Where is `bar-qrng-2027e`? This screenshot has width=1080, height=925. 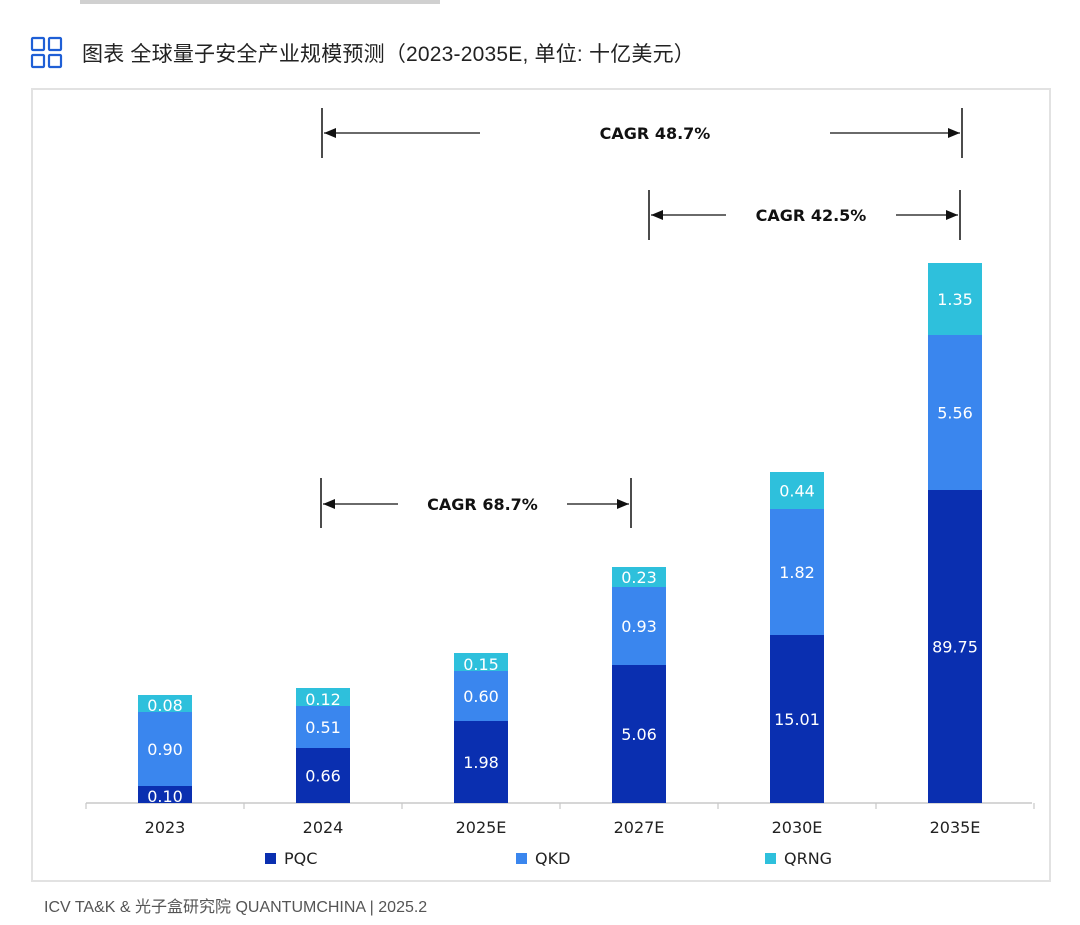
bar-qrng-2027e is located at coordinates (639, 577).